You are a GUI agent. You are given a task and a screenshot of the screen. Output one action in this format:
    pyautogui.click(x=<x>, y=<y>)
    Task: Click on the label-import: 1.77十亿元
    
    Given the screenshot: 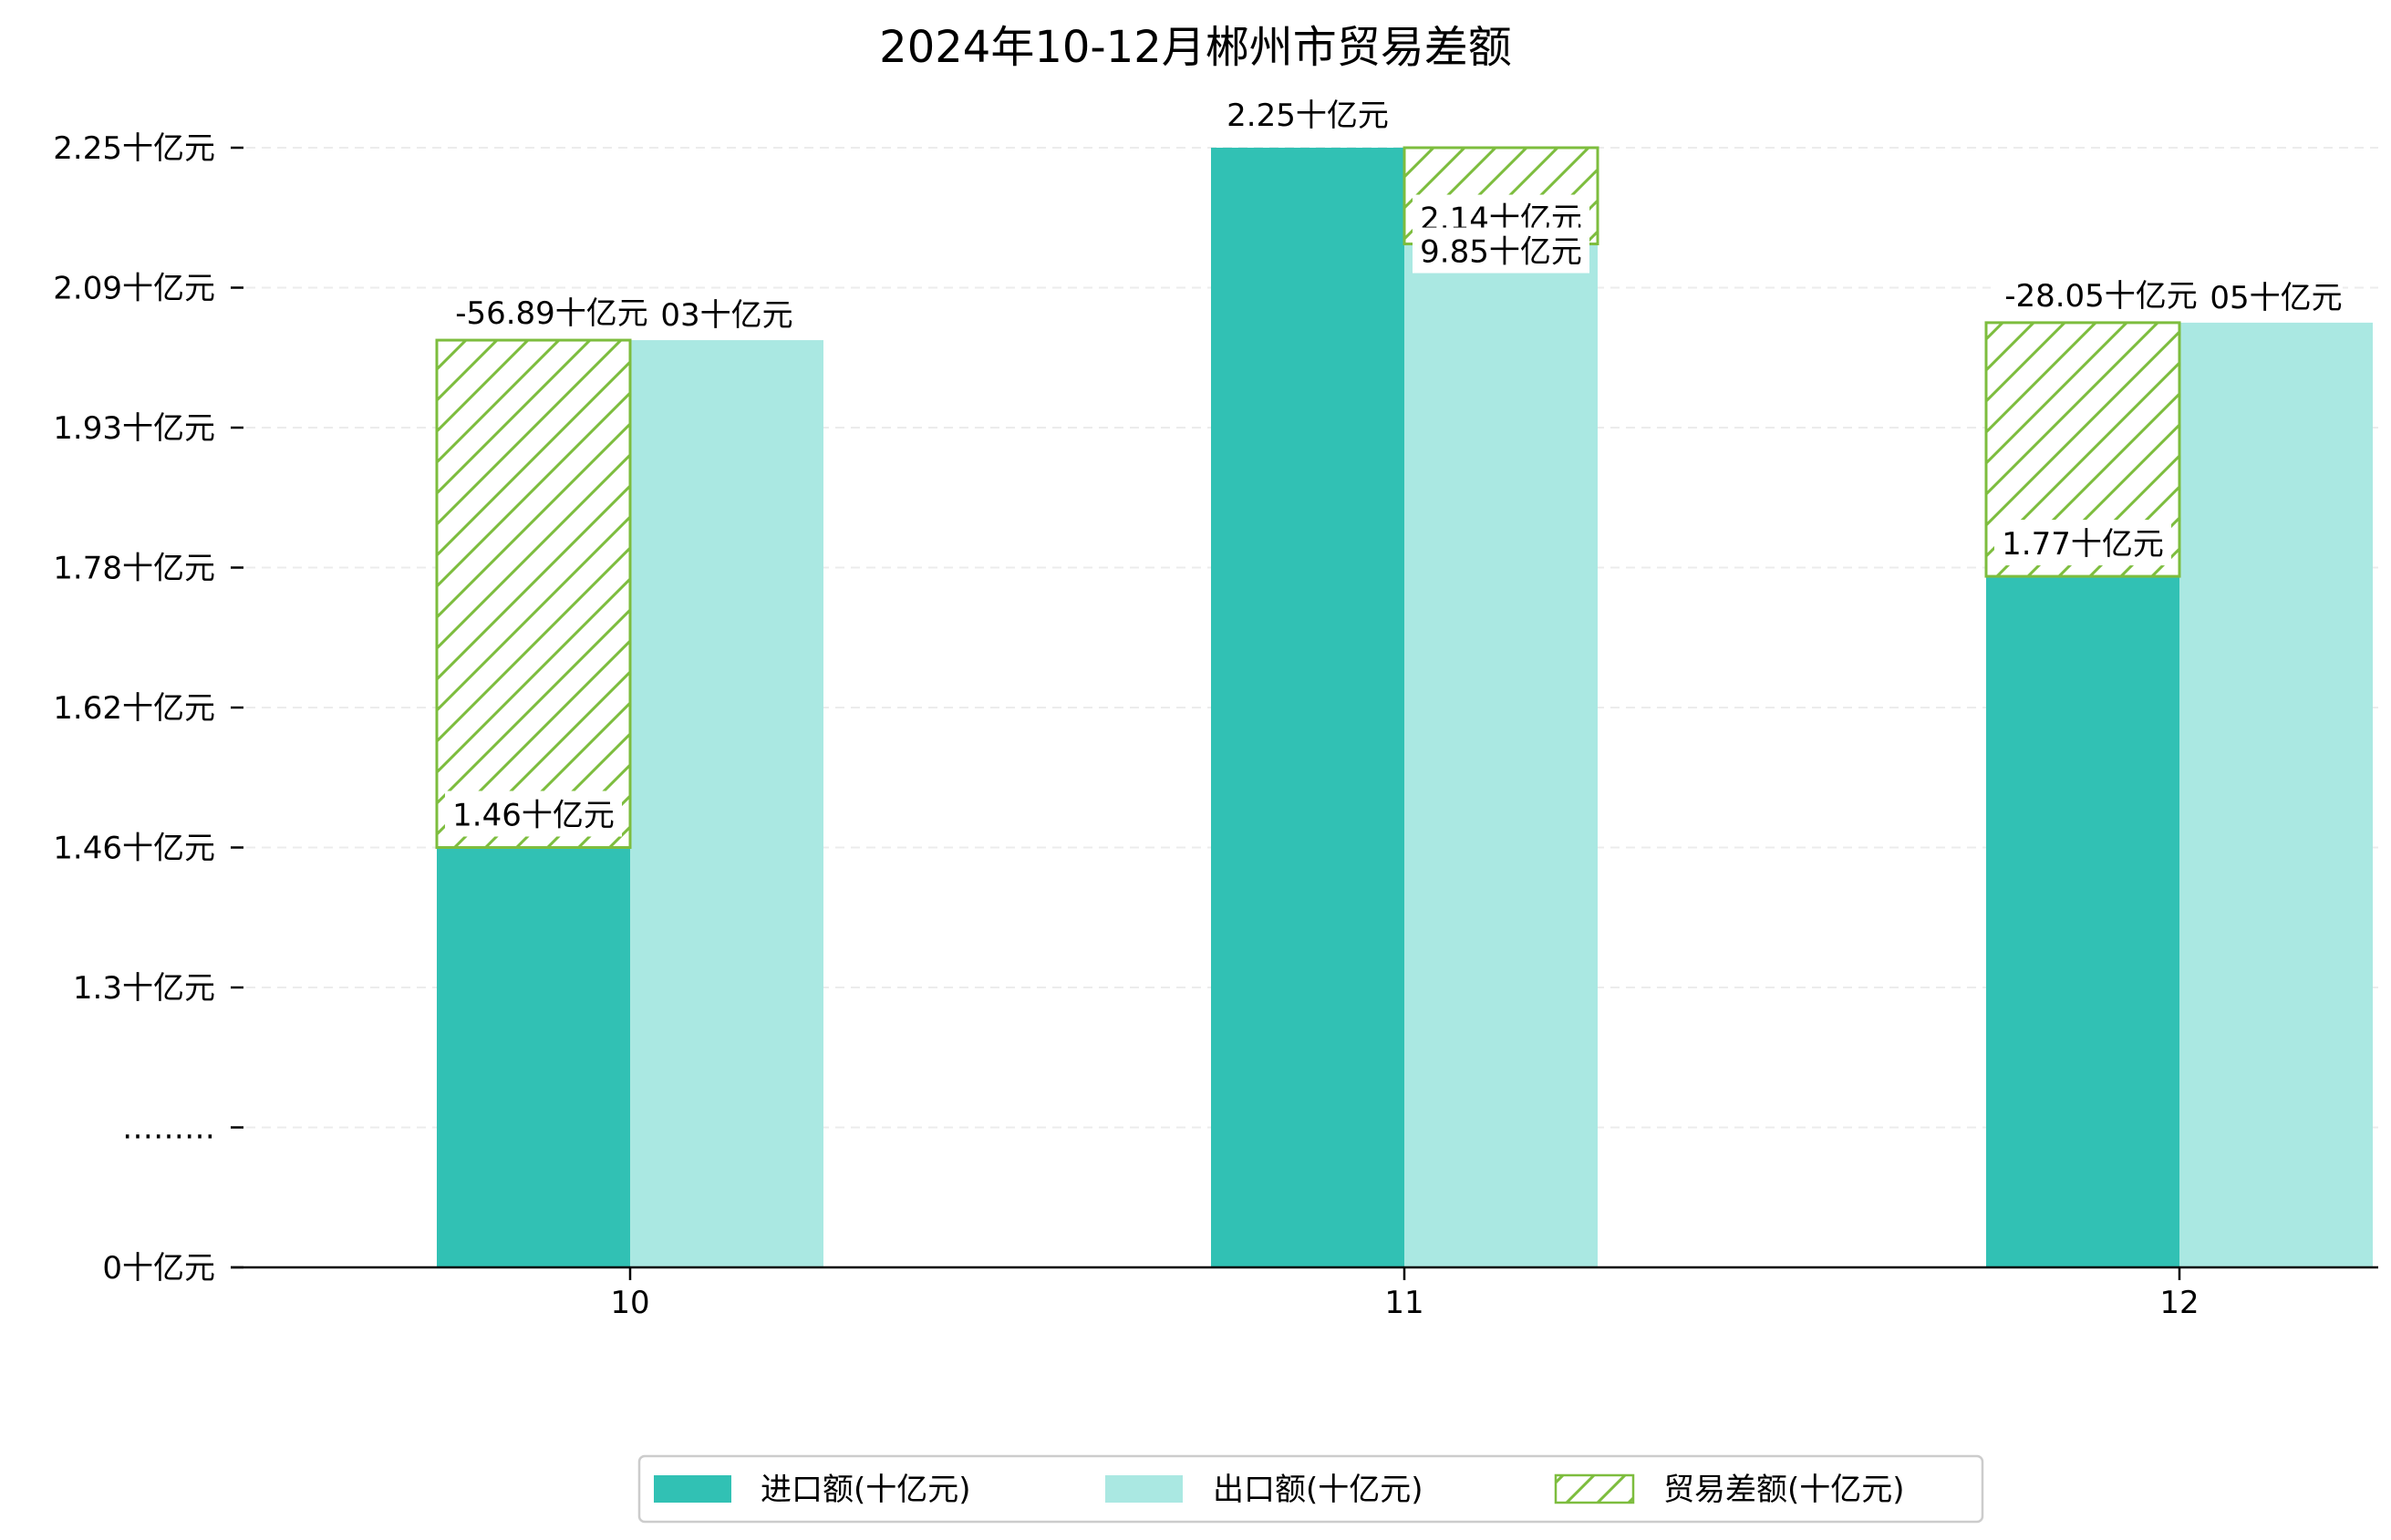 What is the action you would take?
    pyautogui.click(x=2083, y=544)
    